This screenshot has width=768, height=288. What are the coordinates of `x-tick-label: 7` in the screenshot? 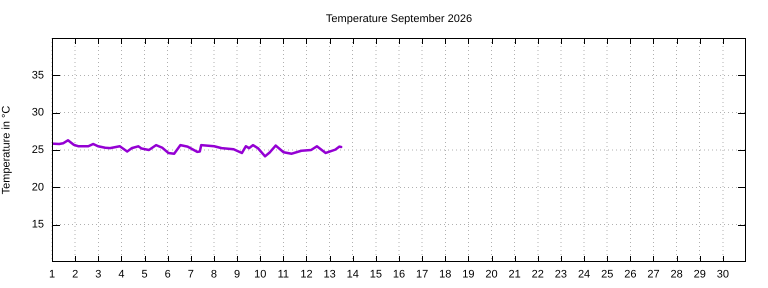 It's located at (191, 274).